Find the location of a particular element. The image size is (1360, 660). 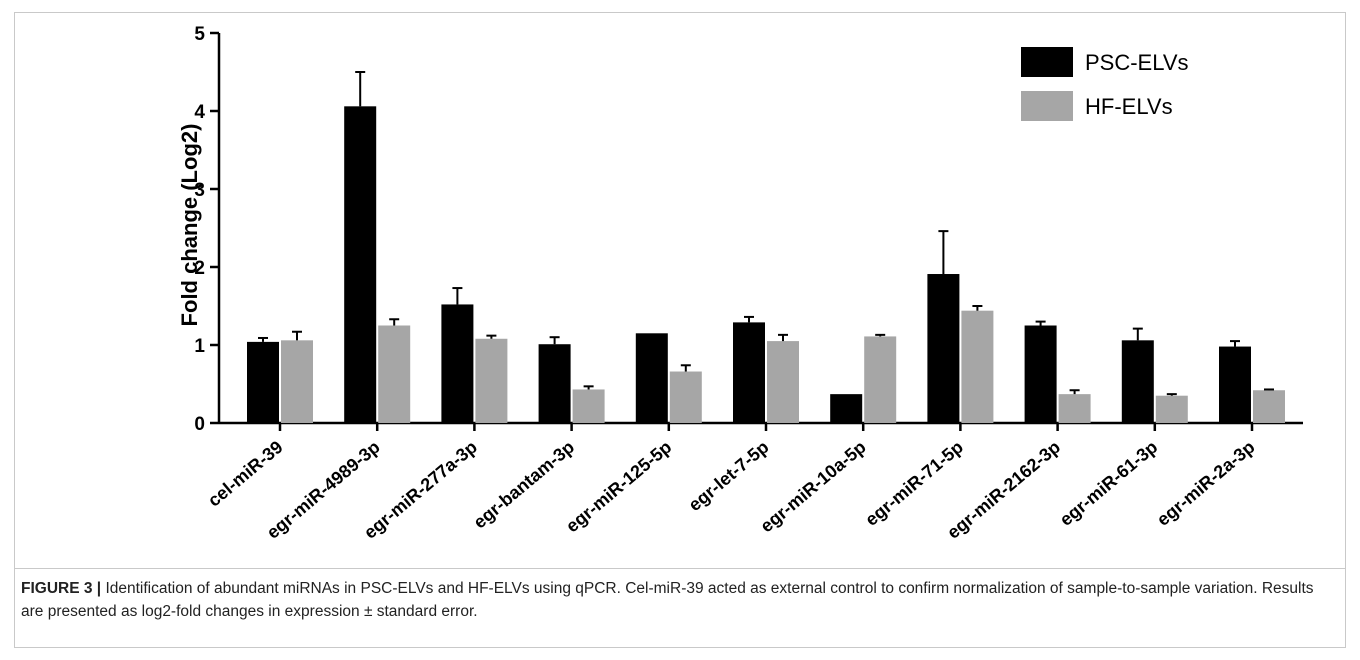

legend-swatch-hf-elvs is located at coordinates (1047, 106).